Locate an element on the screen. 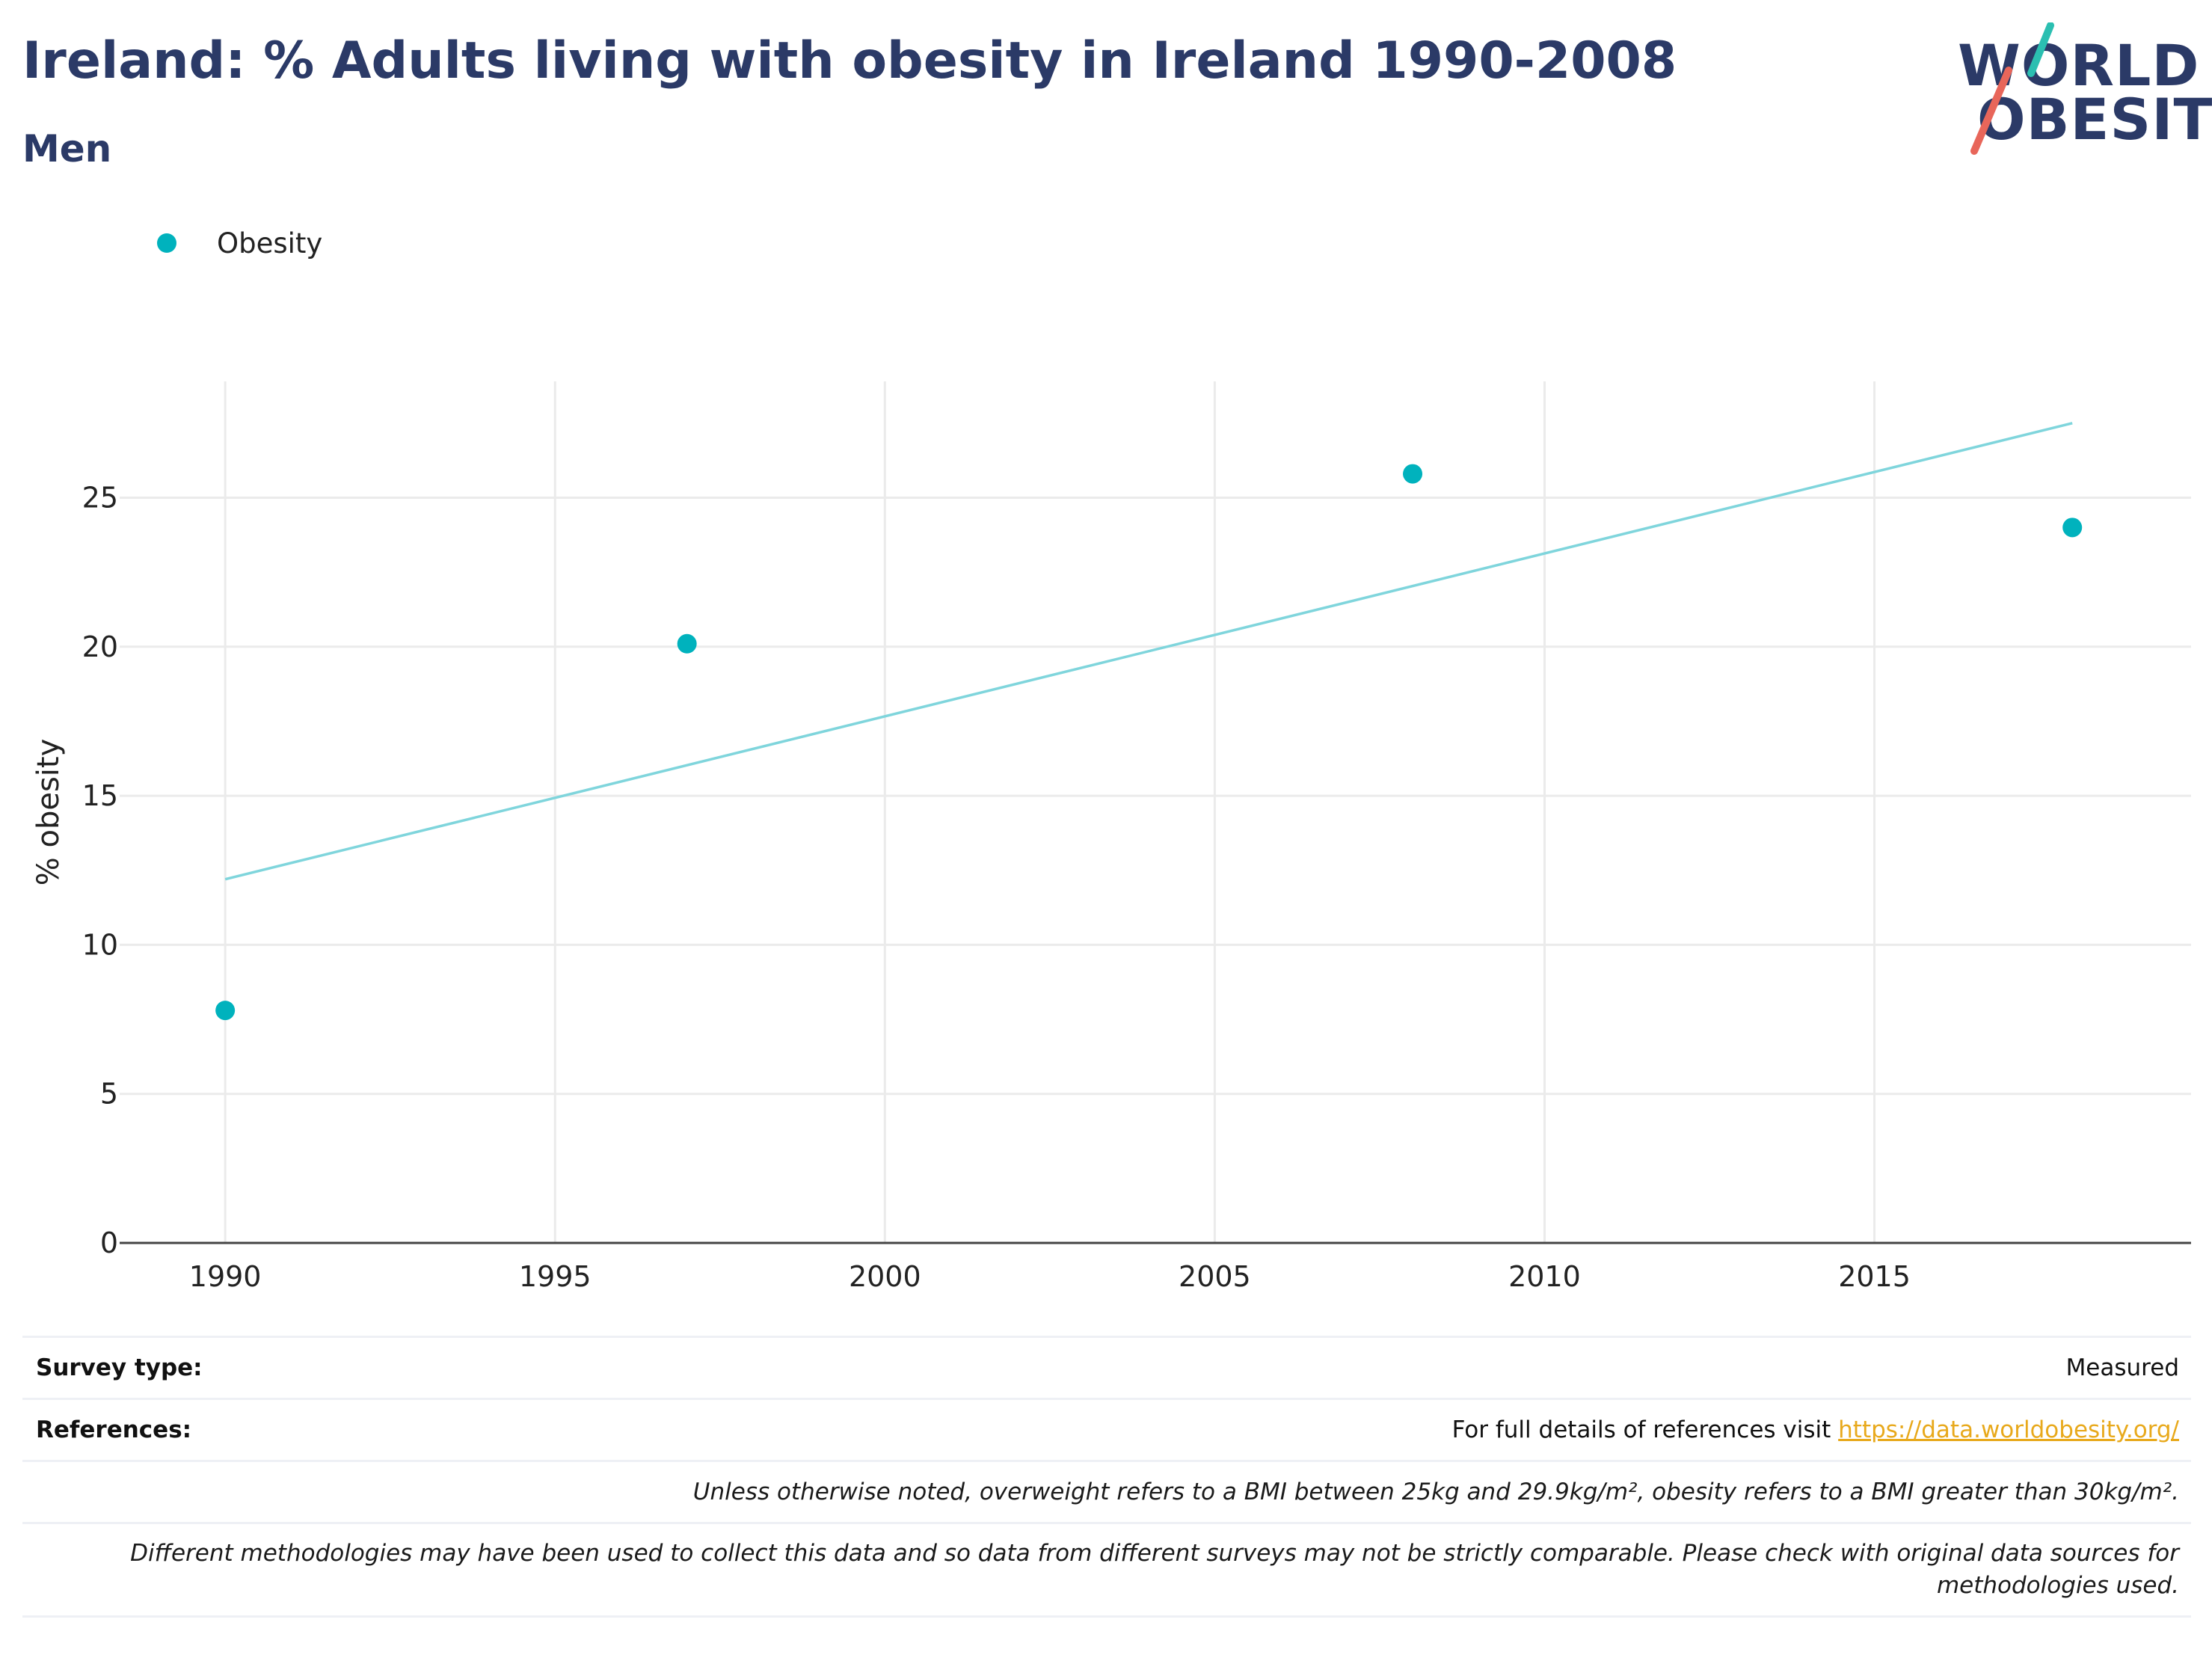  references-link: https://data.worldobesity.org/ is located at coordinates (2008, 1429).